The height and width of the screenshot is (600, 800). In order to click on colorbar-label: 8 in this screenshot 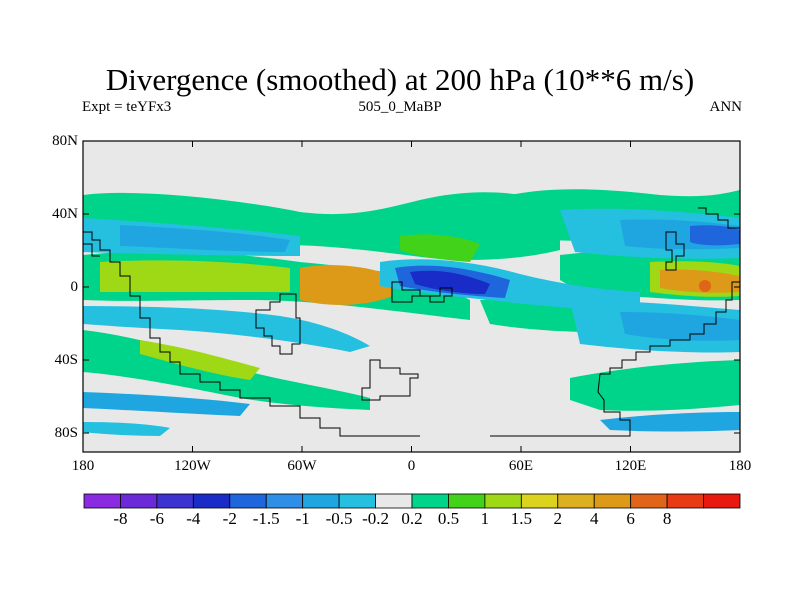, I will do `click(667, 518)`.